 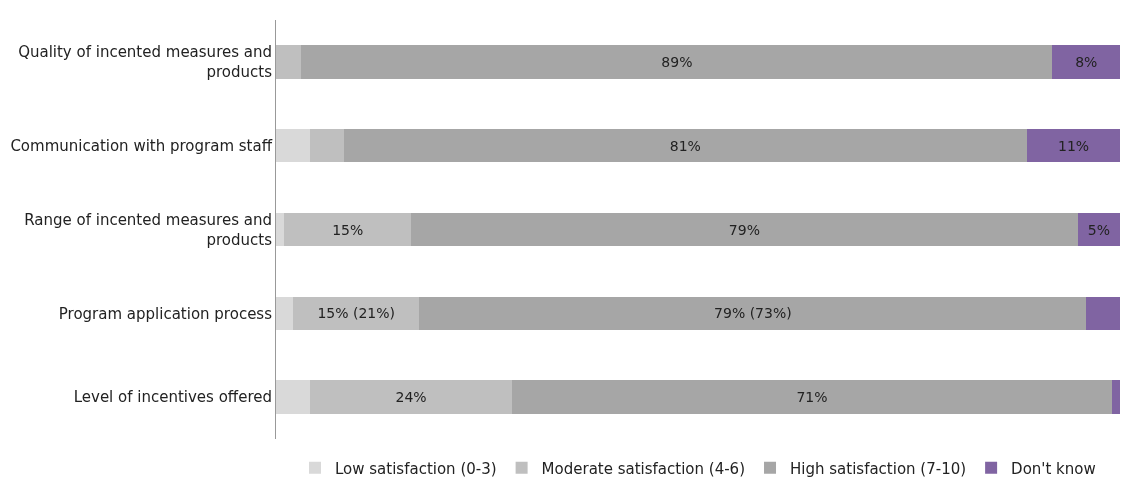 I want to click on data-label: 89%, so click(x=677, y=61).